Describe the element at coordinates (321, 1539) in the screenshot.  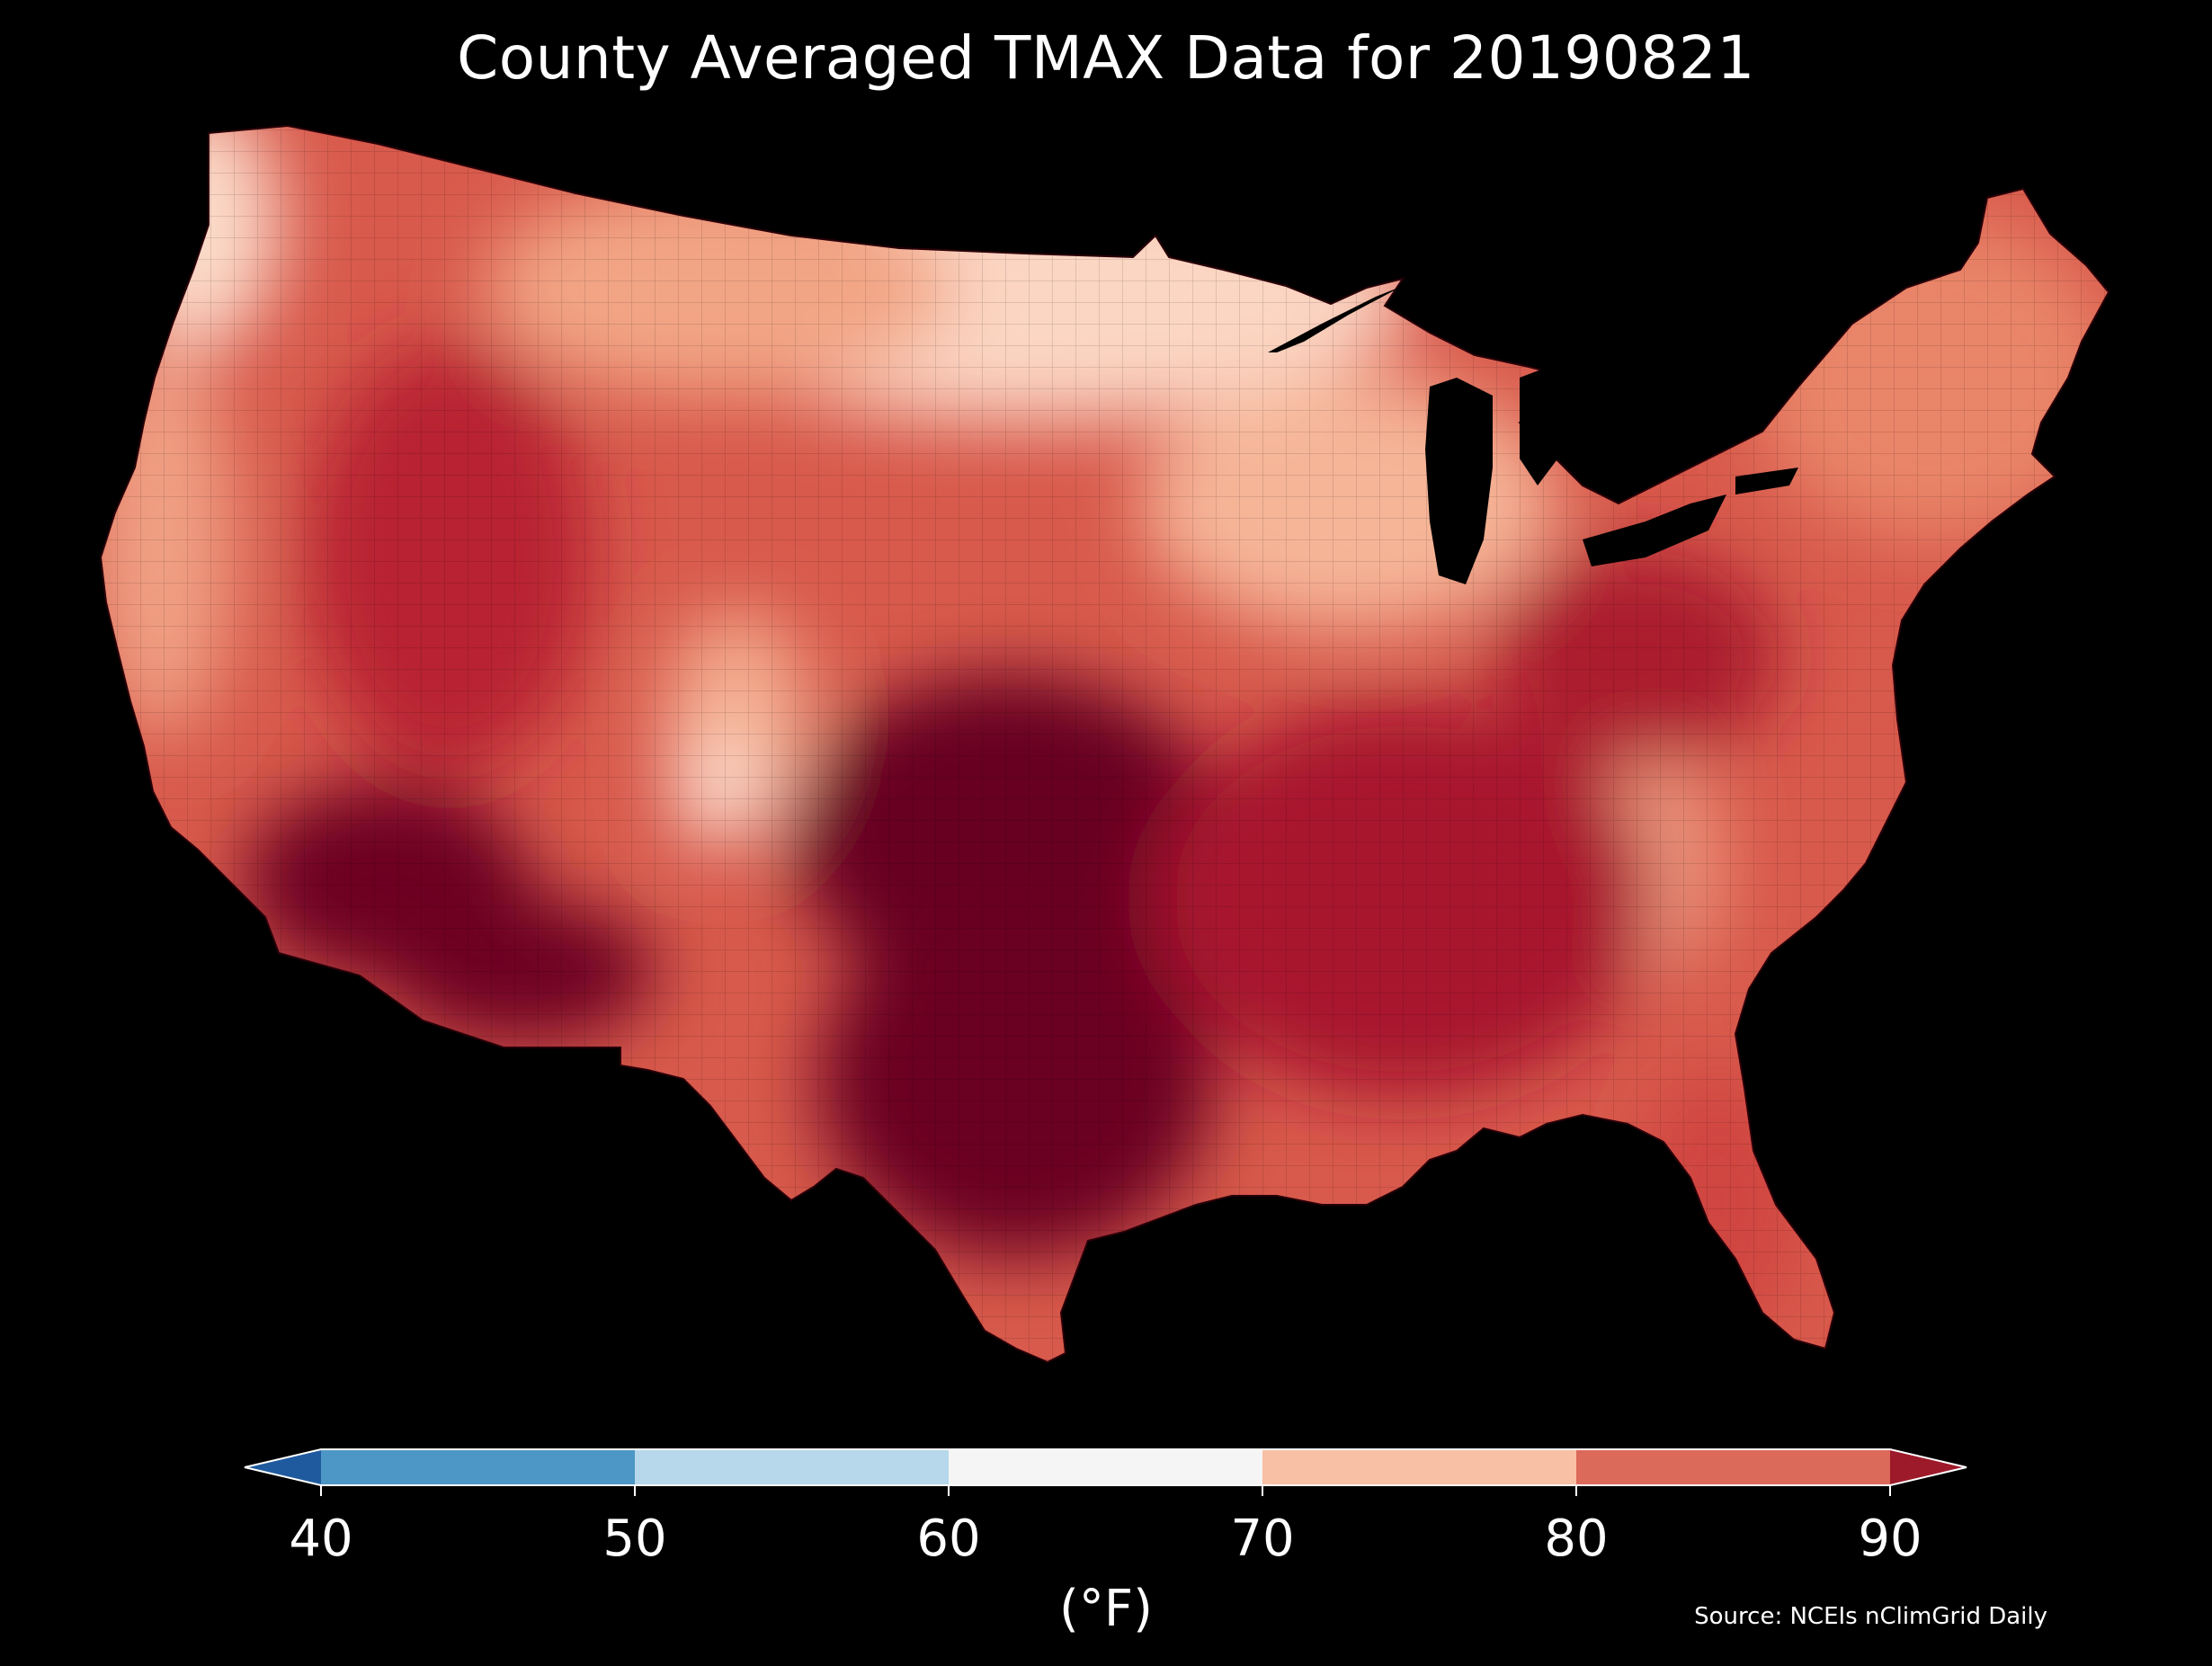
I see `colorbar-tick-label: 40` at that location.